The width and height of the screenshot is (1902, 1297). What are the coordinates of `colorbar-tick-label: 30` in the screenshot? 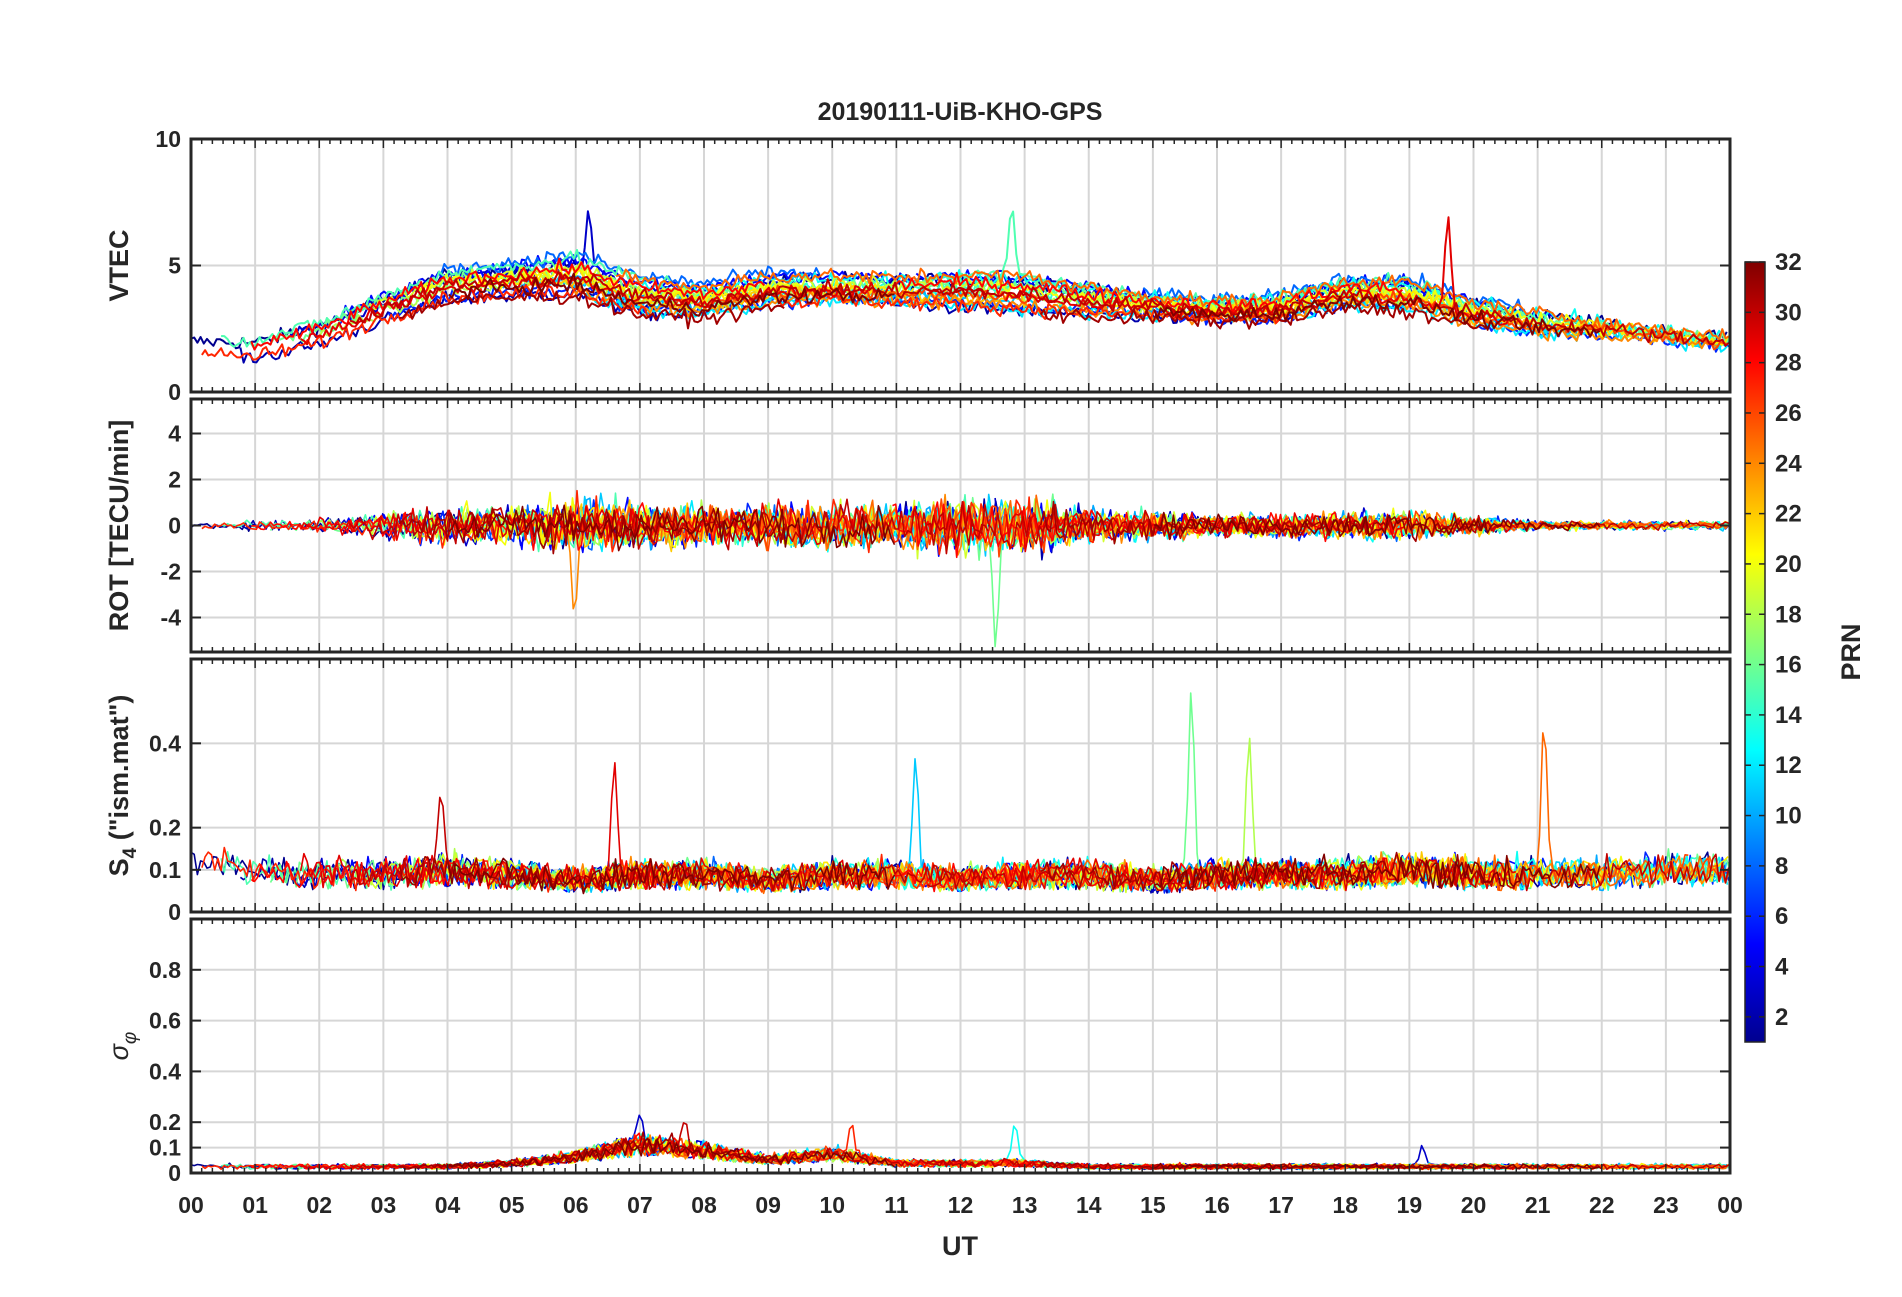 It's located at (1788, 312).